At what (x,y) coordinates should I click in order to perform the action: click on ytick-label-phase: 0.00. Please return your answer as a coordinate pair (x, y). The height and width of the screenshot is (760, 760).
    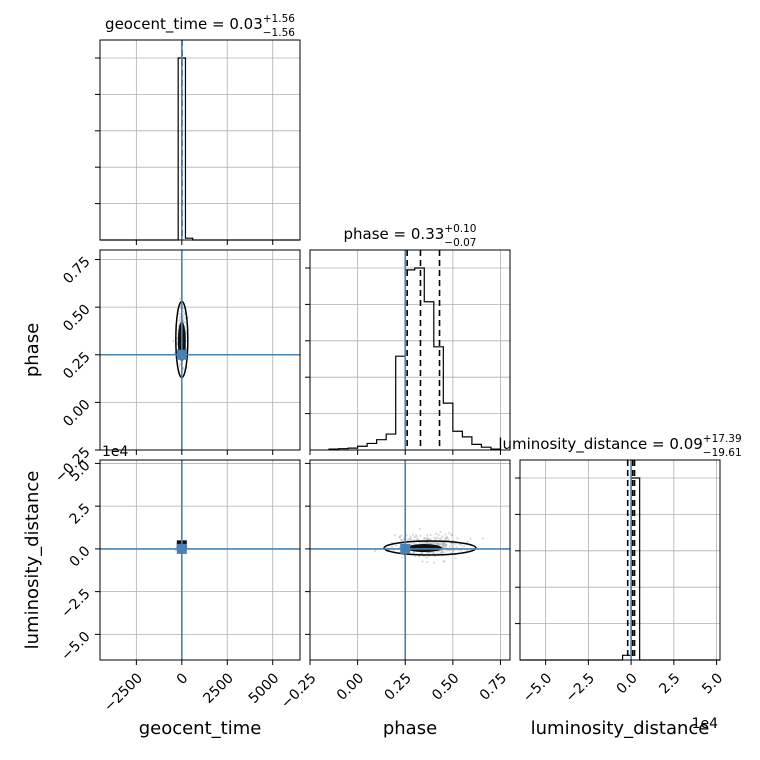
    Looking at the image, I should click on (76, 413).